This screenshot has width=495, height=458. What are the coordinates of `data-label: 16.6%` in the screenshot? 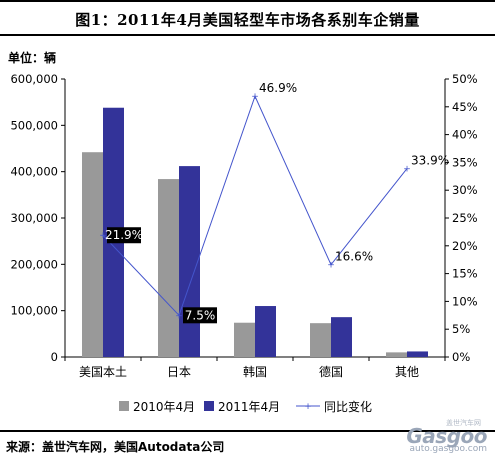 It's located at (354, 257).